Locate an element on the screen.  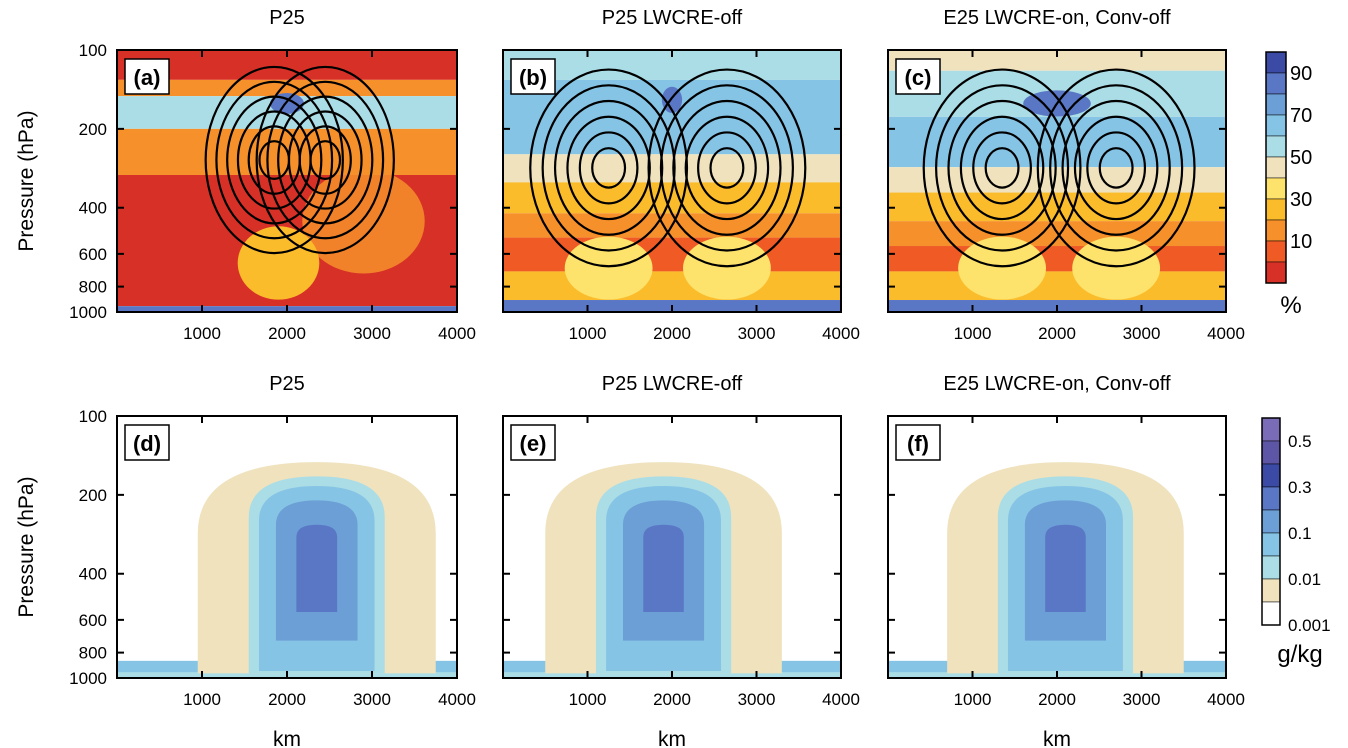
panel-label: (d) is located at coordinates (147, 443).